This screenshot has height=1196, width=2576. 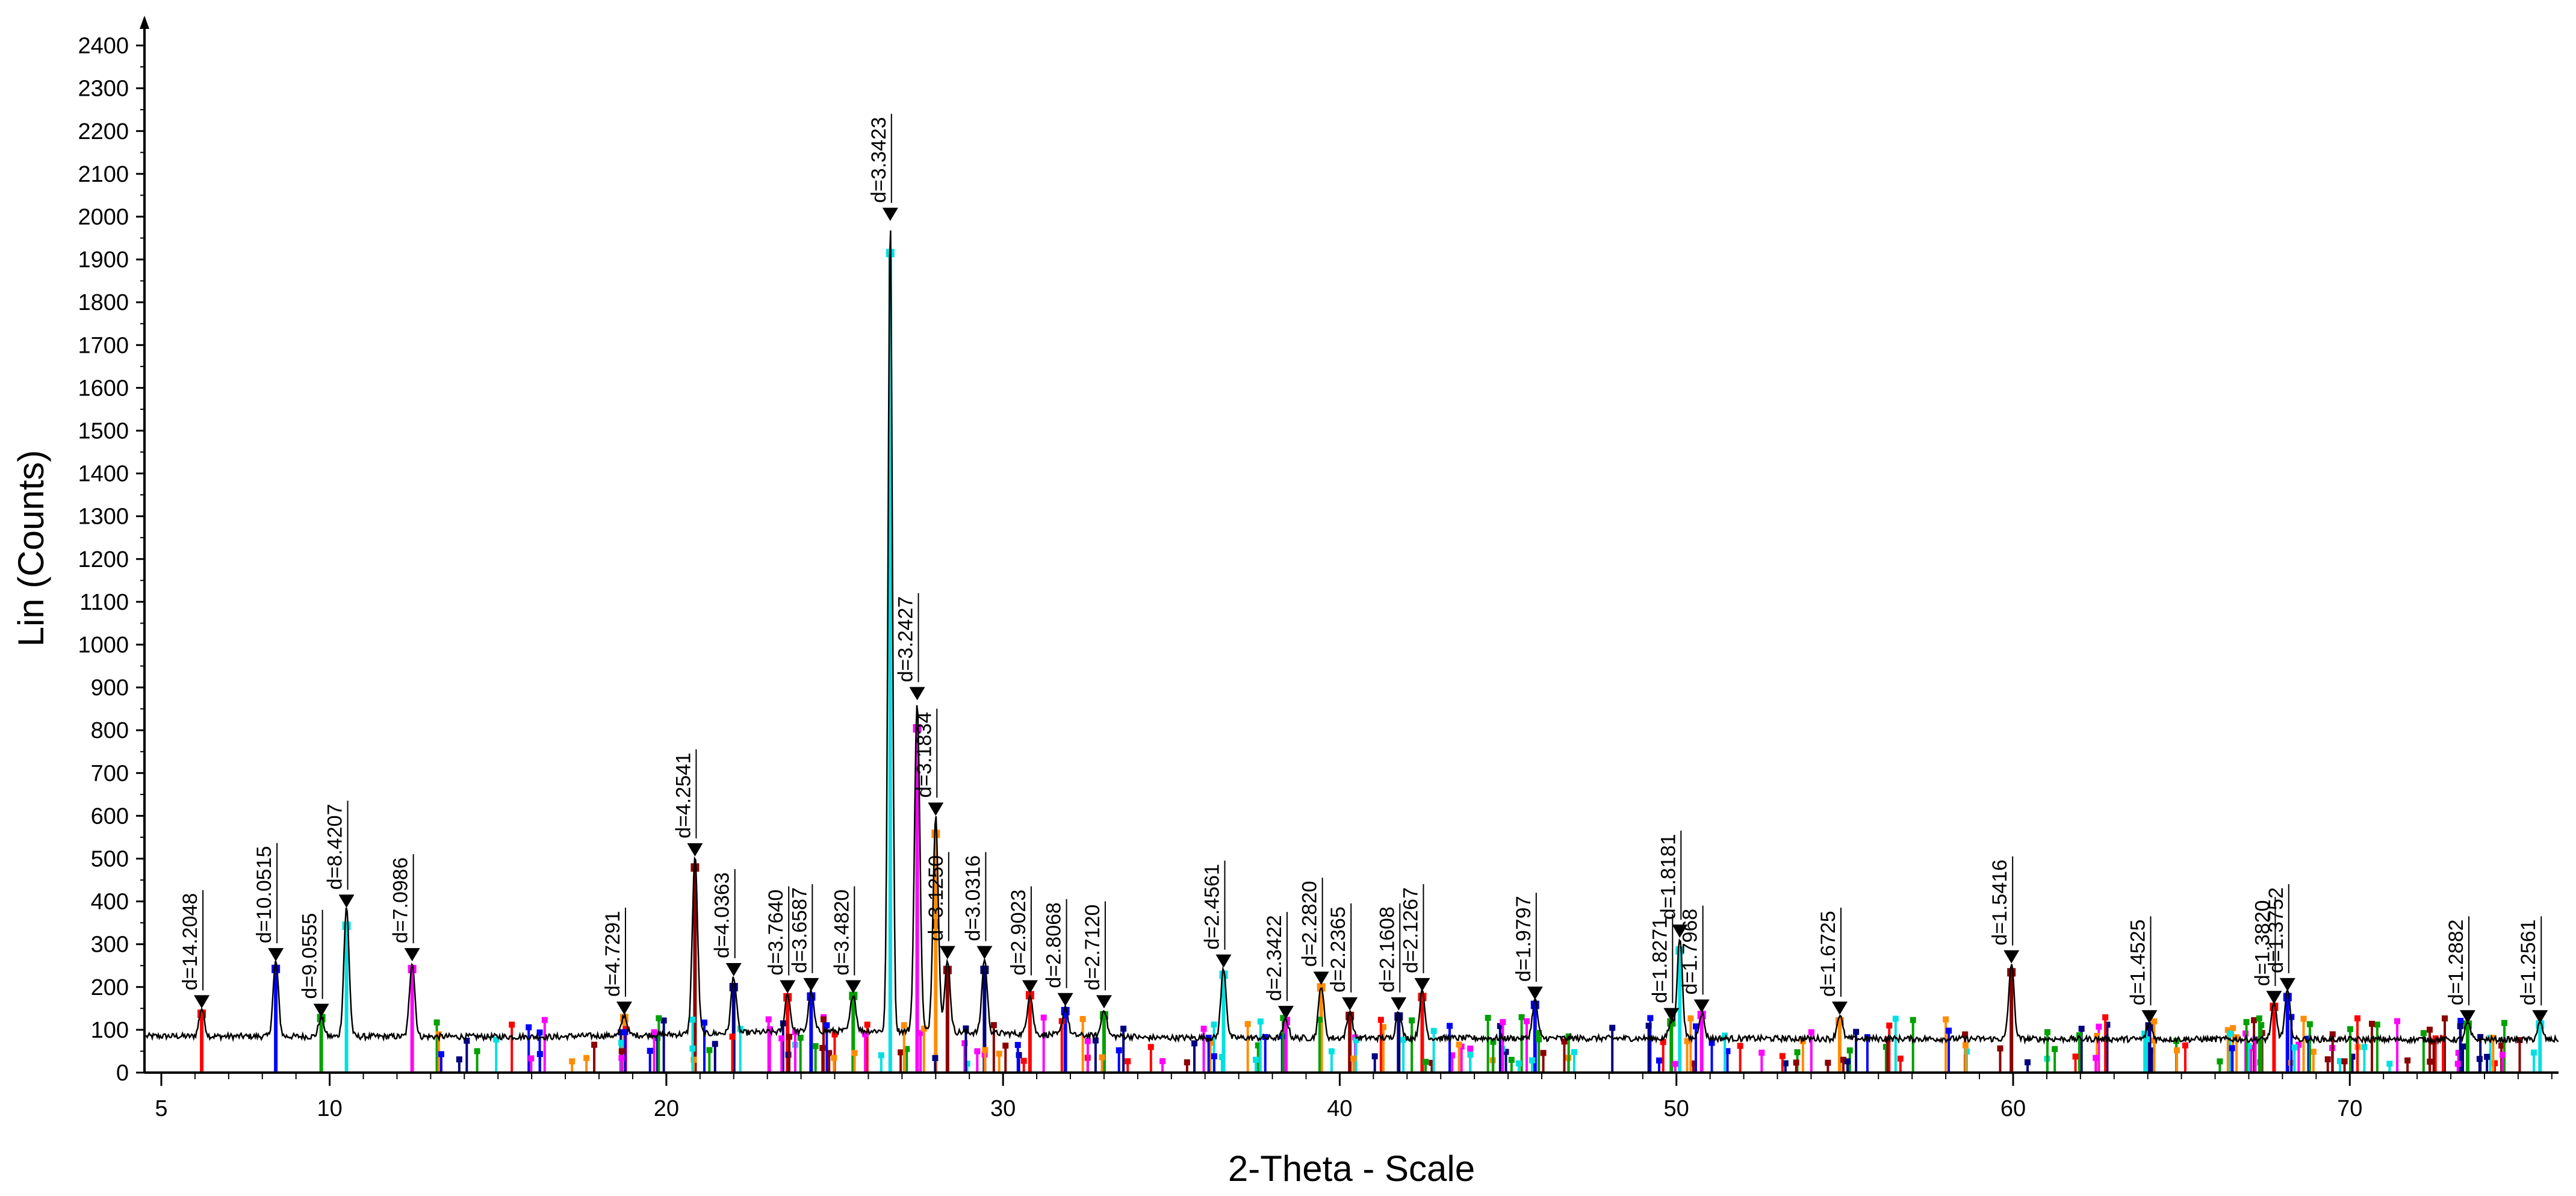 What do you see at coordinates (103, 388) in the screenshot?
I see `y-tick-label: 1600` at bounding box center [103, 388].